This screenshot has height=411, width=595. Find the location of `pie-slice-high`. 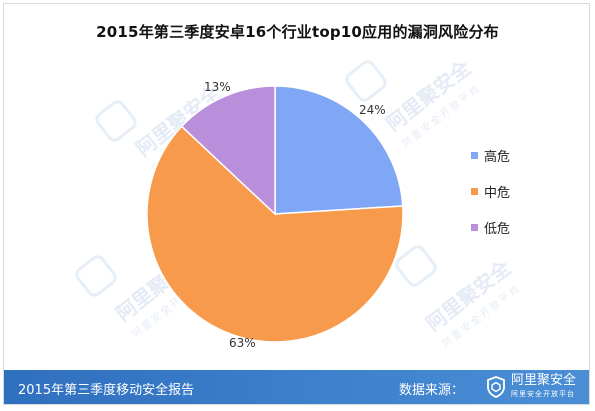

pie-slice-high is located at coordinates (339, 150).